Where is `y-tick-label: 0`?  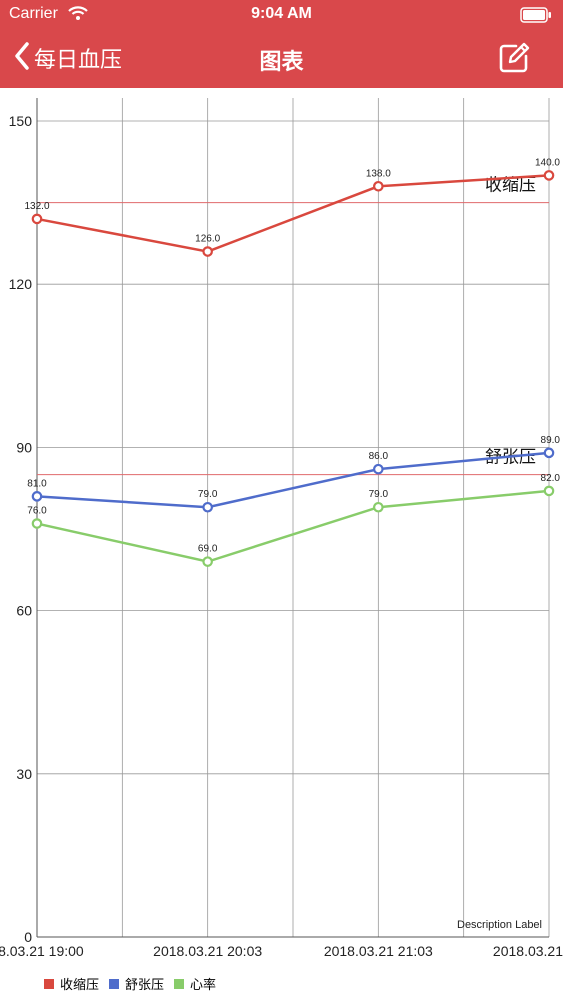 y-tick-label: 0 is located at coordinates (28, 937).